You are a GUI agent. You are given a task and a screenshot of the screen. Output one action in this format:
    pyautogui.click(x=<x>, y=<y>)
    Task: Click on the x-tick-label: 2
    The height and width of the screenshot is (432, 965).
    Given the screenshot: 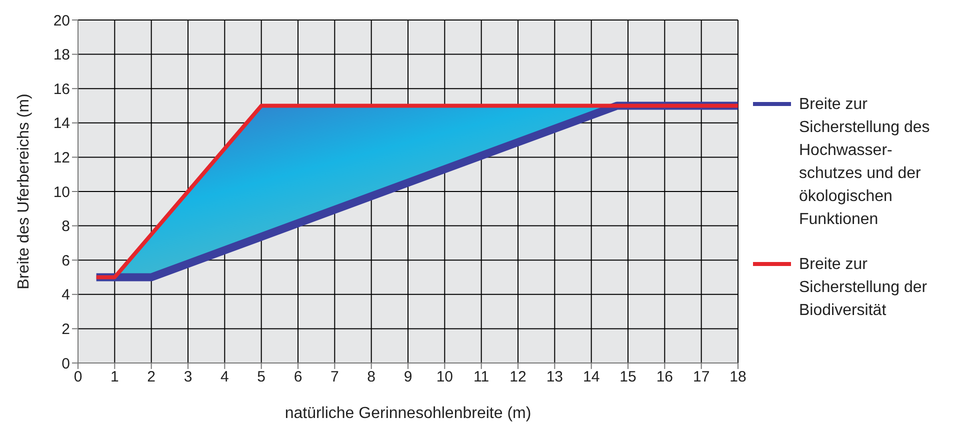 What is the action you would take?
    pyautogui.click(x=151, y=377)
    